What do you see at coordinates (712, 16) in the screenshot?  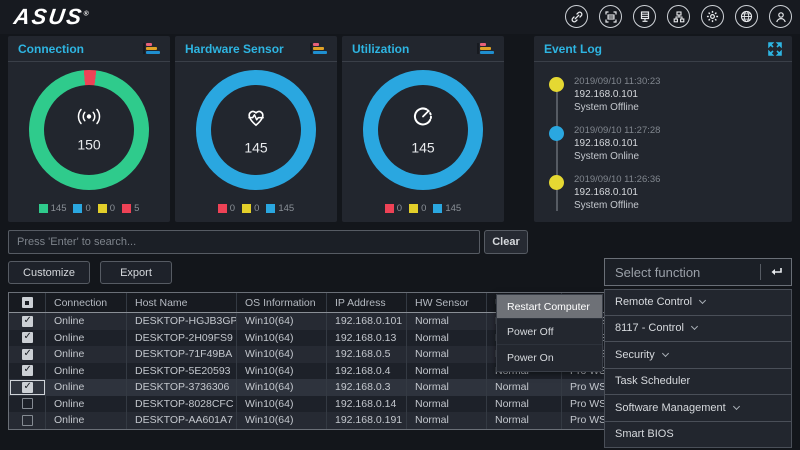 I see `settings-icon` at bounding box center [712, 16].